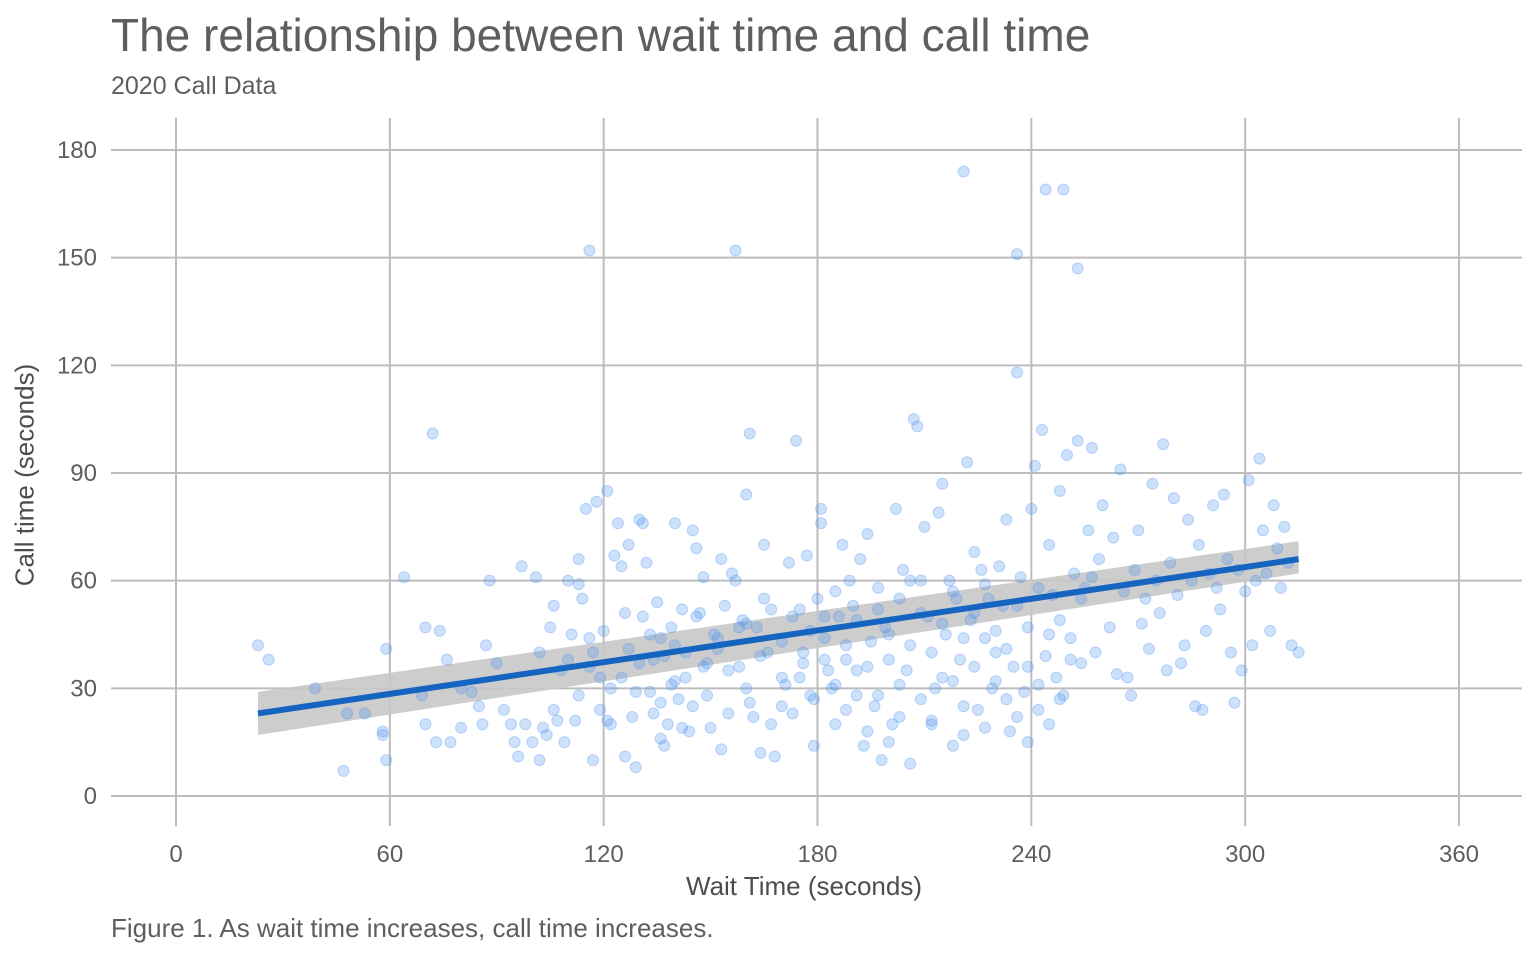  I want to click on y-tick-label: 180, so click(77, 150).